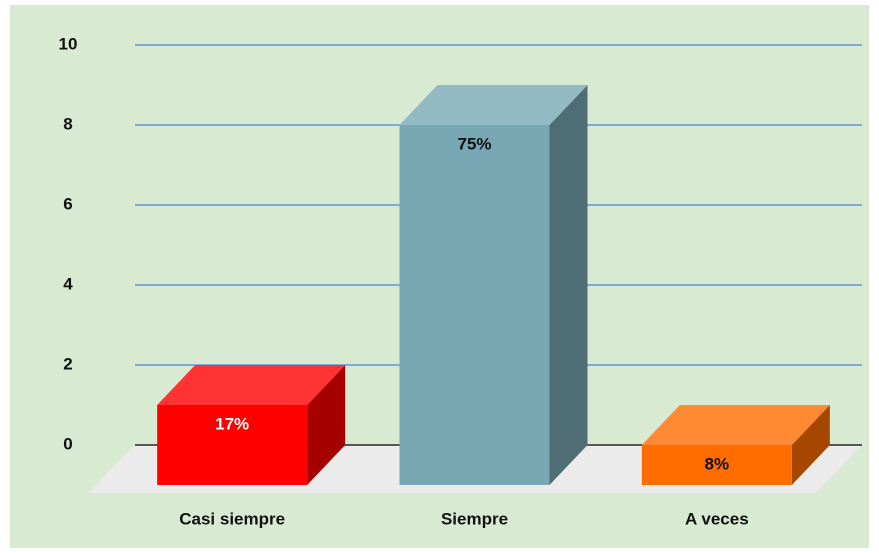 This screenshot has width=879, height=553. I want to click on value-label: 8%, so click(717, 463).